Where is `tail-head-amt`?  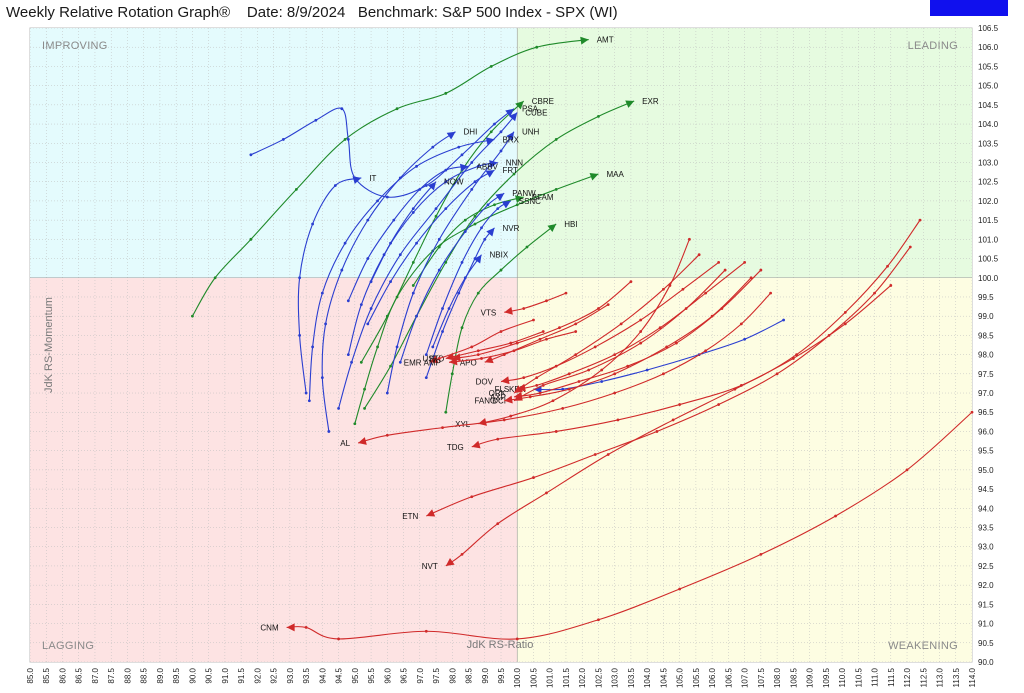
tail-head-amt is located at coordinates (584, 40).